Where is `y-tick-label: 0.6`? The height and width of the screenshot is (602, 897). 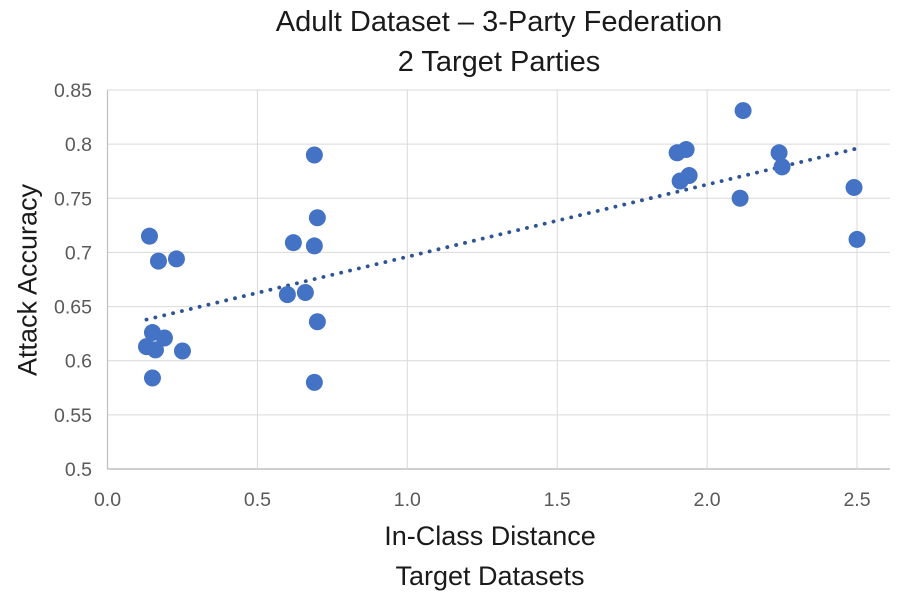
y-tick-label: 0.6 is located at coordinates (78, 362).